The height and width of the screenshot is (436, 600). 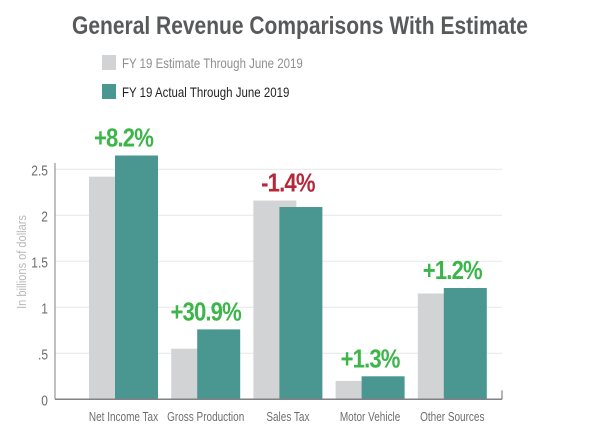 What do you see at coordinates (109, 62) in the screenshot?
I see `legend-swatch-estimate` at bounding box center [109, 62].